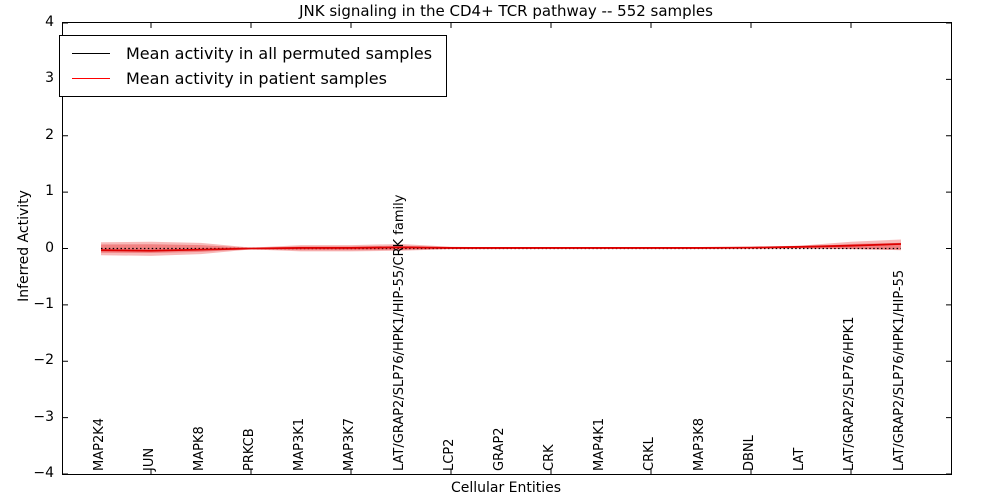  What do you see at coordinates (91, 53) in the screenshot?
I see `permuted-line-sample` at bounding box center [91, 53].